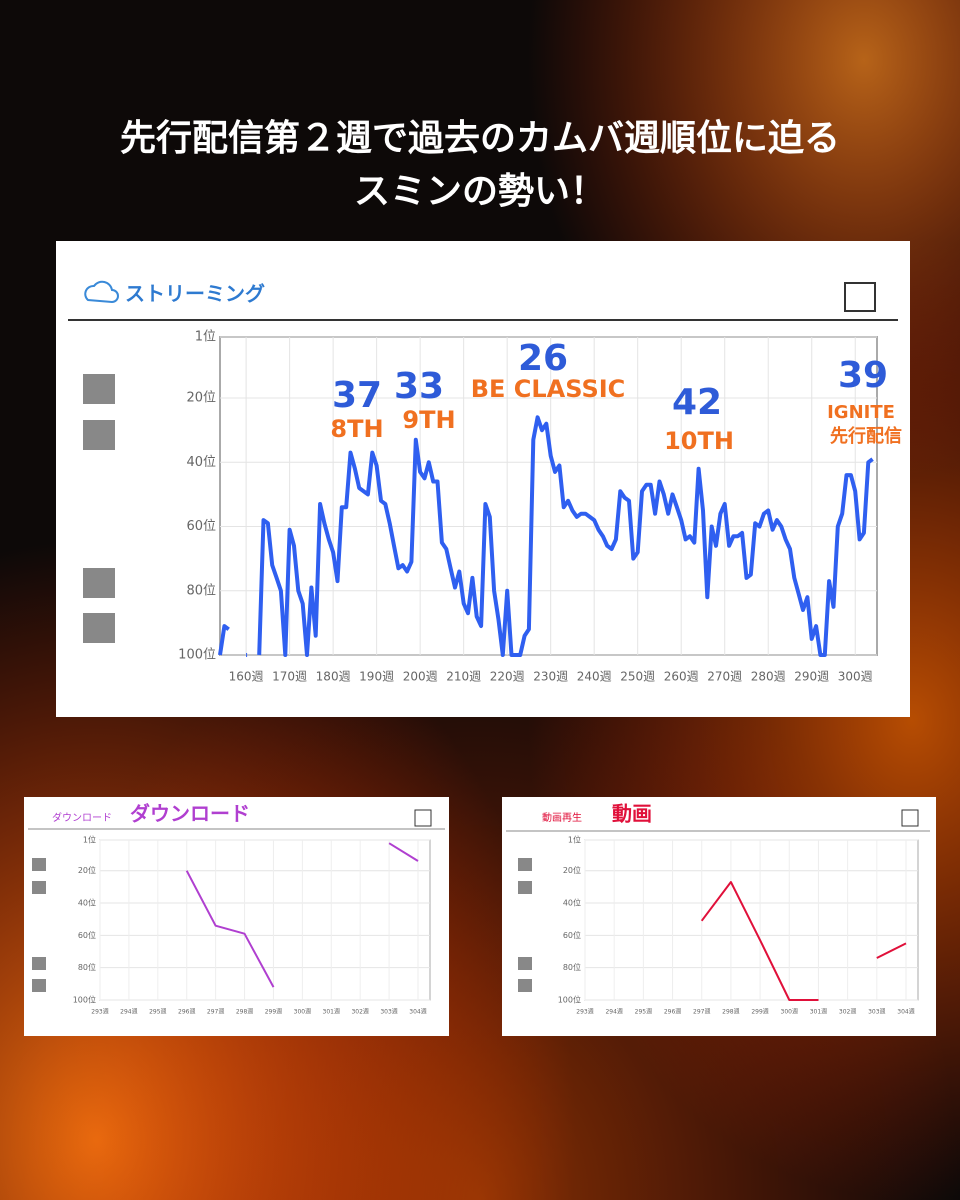  What do you see at coordinates (550, 677) in the screenshot?
I see `x-tick-label: 230週` at bounding box center [550, 677].